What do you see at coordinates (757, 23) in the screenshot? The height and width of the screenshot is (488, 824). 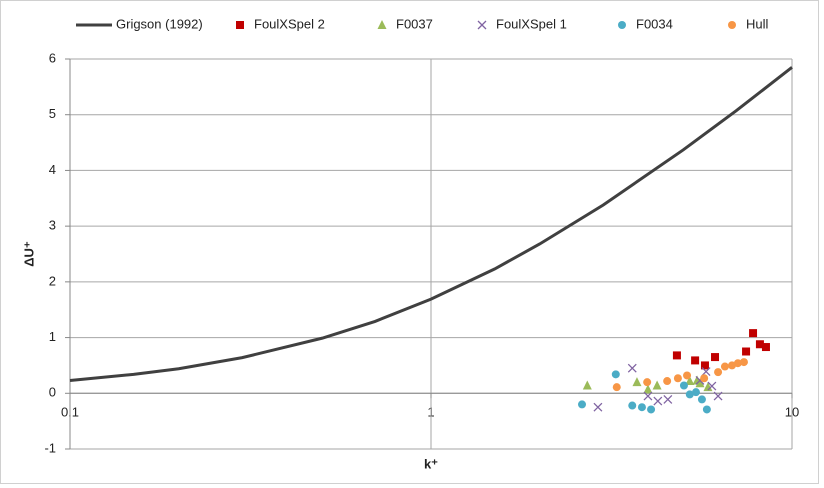 I see `legend-label: Hull` at bounding box center [757, 23].